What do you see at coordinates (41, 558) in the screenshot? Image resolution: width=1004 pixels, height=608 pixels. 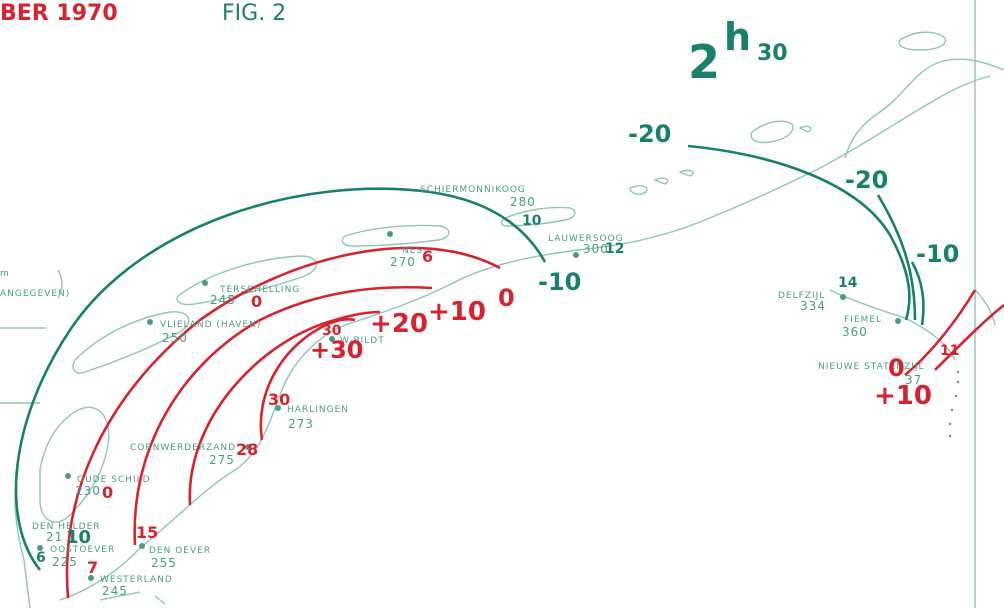 I see `green-label: 6` at bounding box center [41, 558].